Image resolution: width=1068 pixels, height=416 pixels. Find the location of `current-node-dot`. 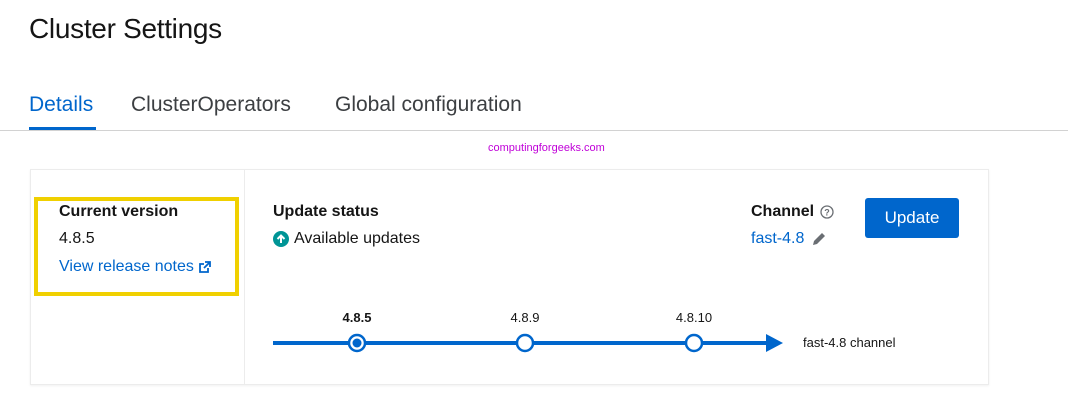

current-node-dot is located at coordinates (357, 343).